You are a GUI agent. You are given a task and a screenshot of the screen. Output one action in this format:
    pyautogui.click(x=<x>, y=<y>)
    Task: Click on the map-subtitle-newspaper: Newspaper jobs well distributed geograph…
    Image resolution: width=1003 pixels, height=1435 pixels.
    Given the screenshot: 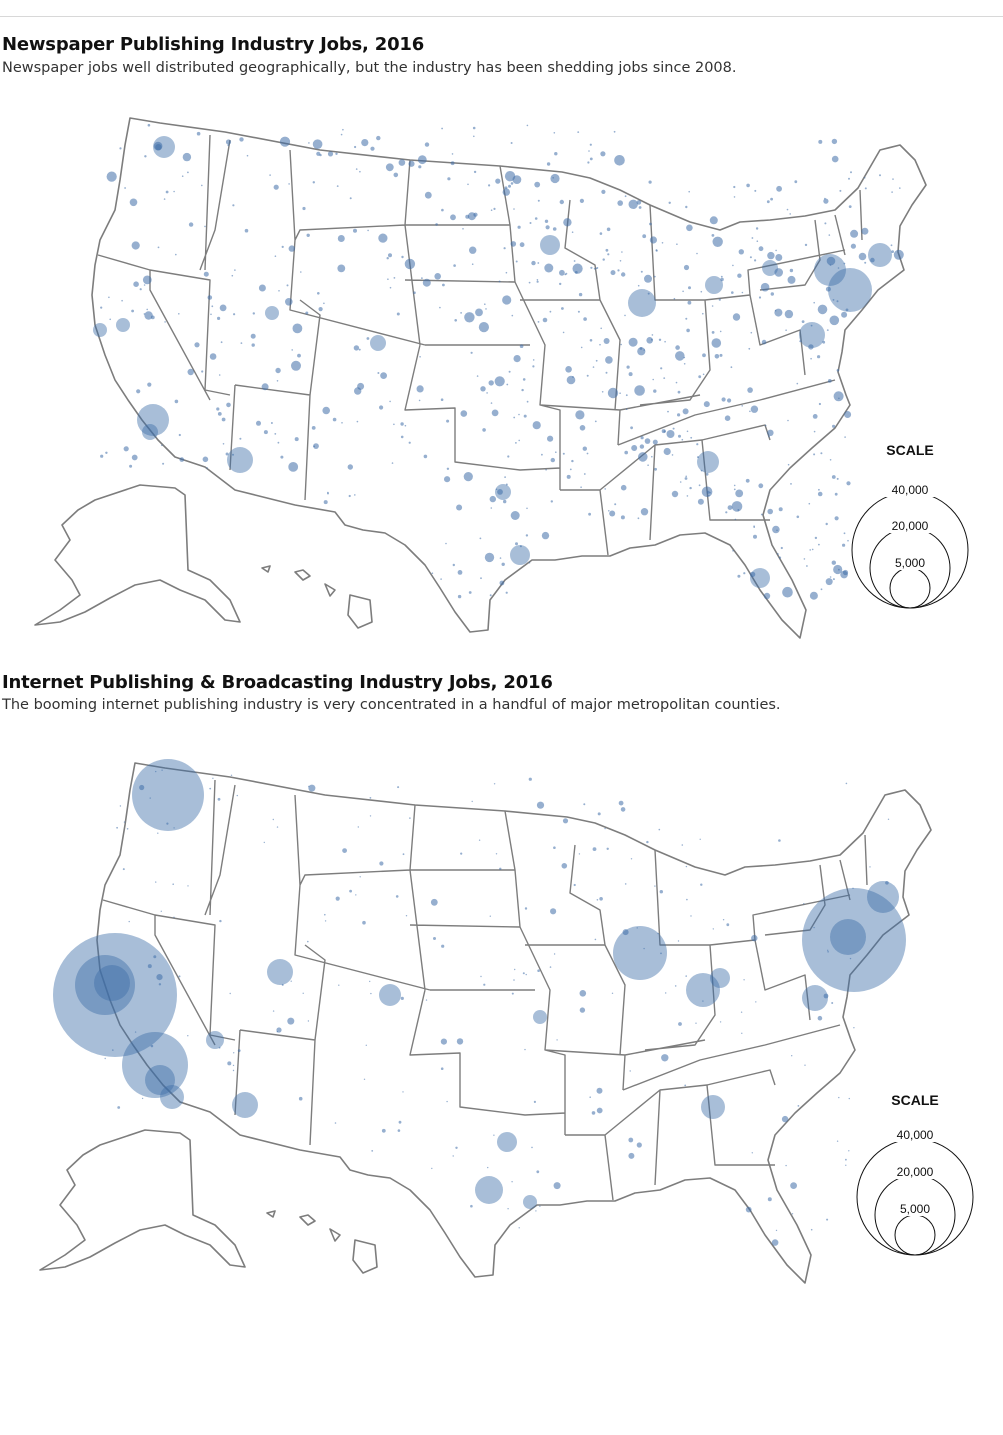 What is the action you would take?
    pyautogui.click(x=369, y=68)
    